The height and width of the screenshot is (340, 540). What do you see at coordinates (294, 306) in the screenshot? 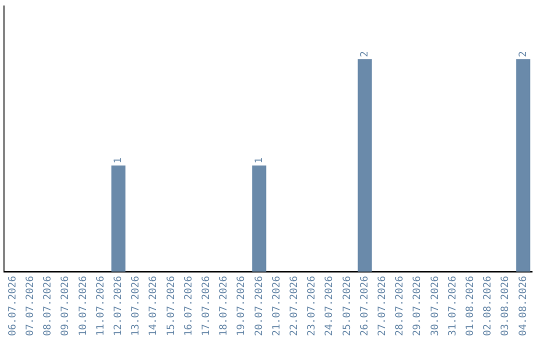
I see `x-tick-label: 22.07.2026` at bounding box center [294, 306].